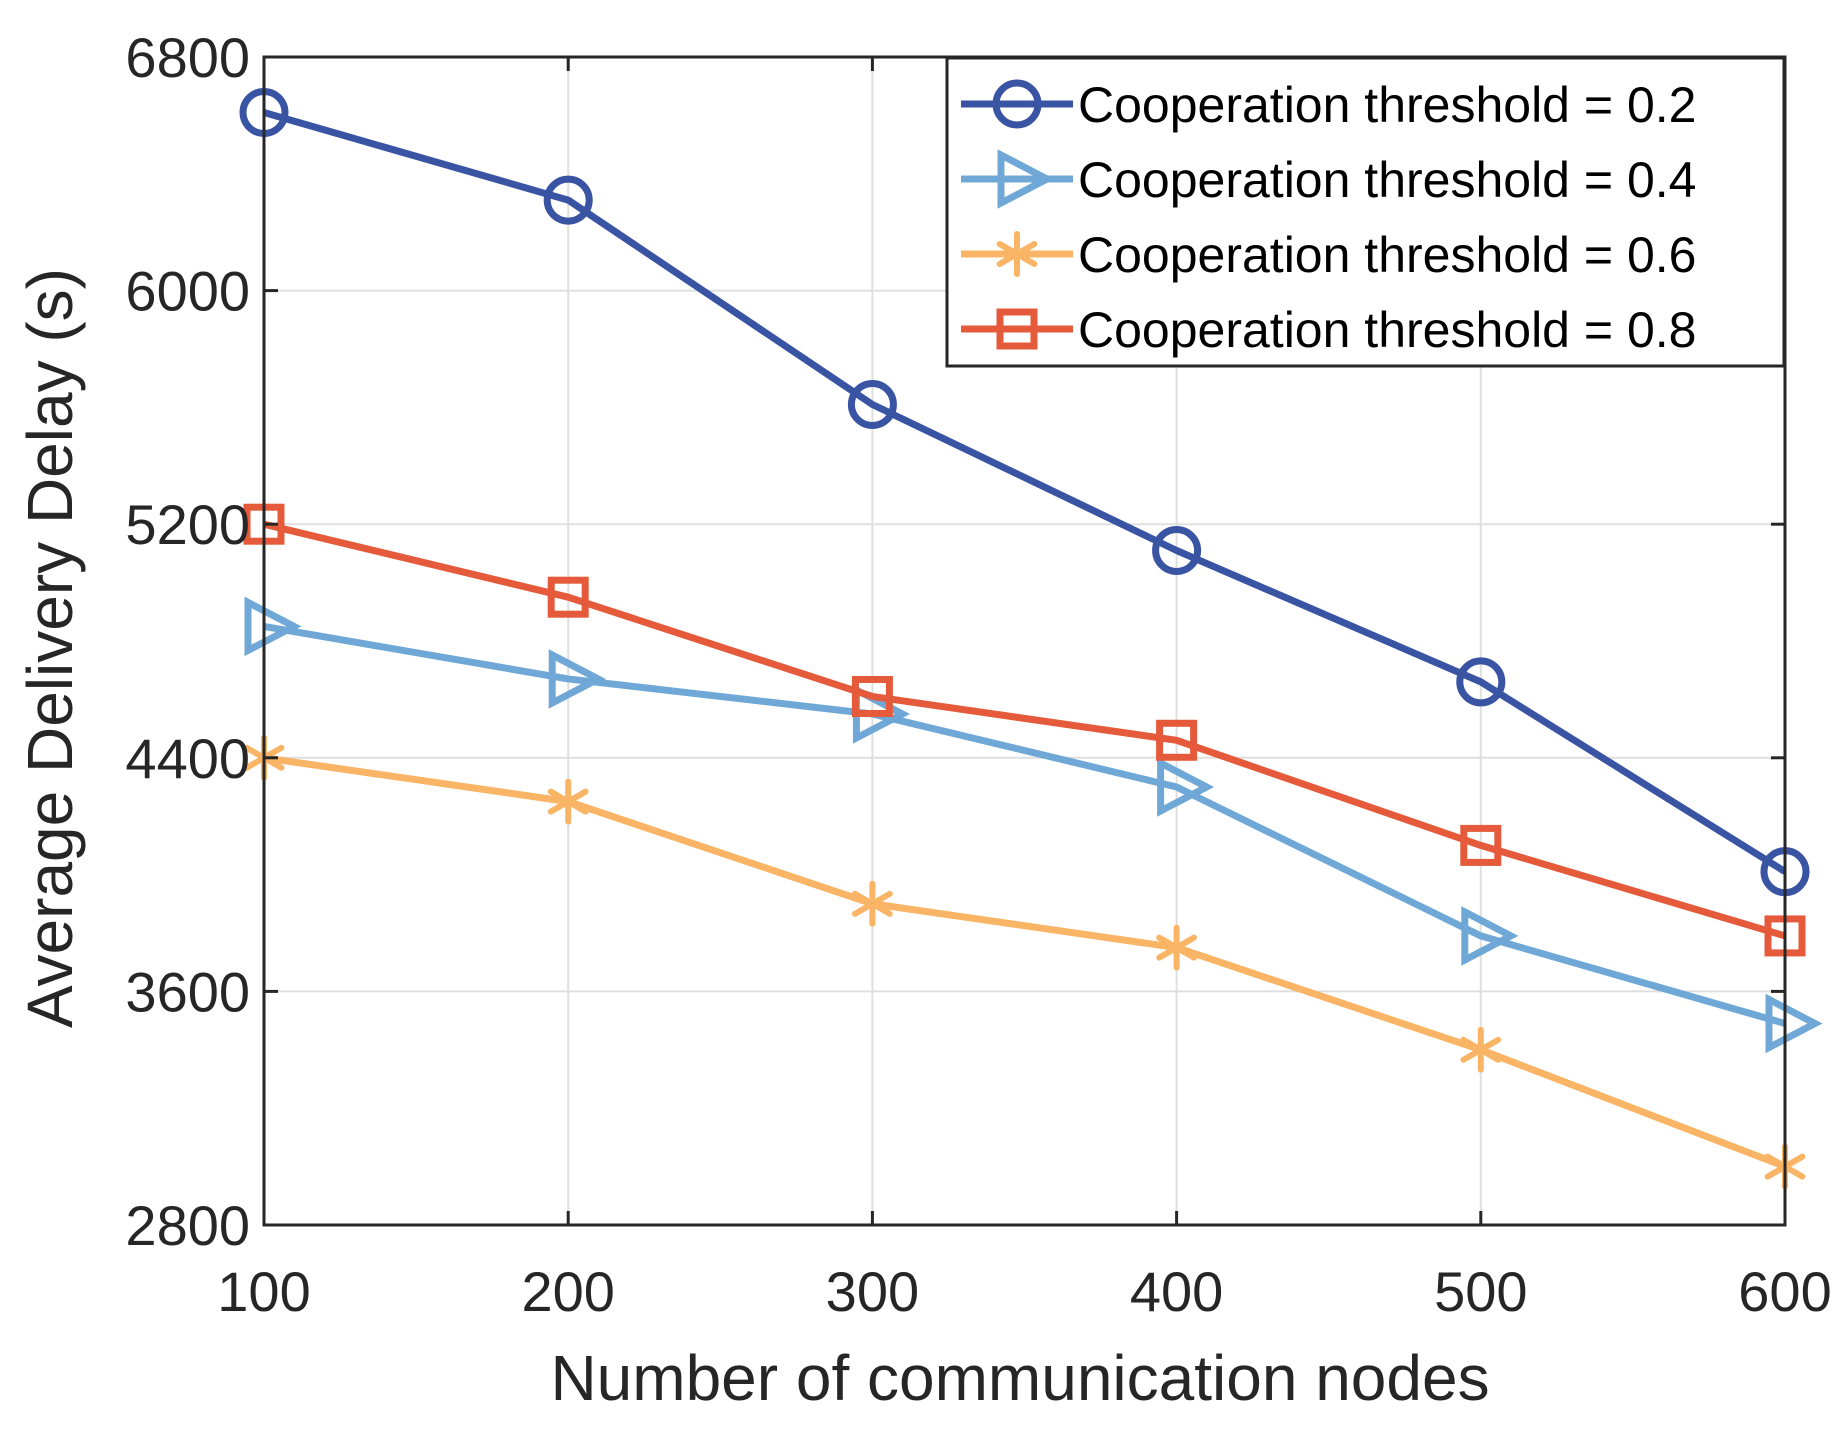  I want to click on x-tick-label: 600, so click(1784, 1291).